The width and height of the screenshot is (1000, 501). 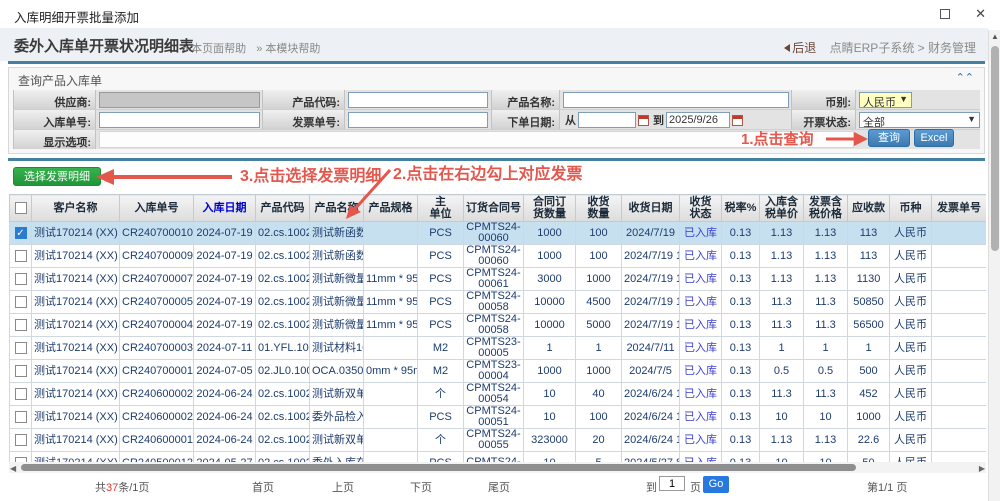 I want to click on select-all-checkbox, so click(x=20, y=208).